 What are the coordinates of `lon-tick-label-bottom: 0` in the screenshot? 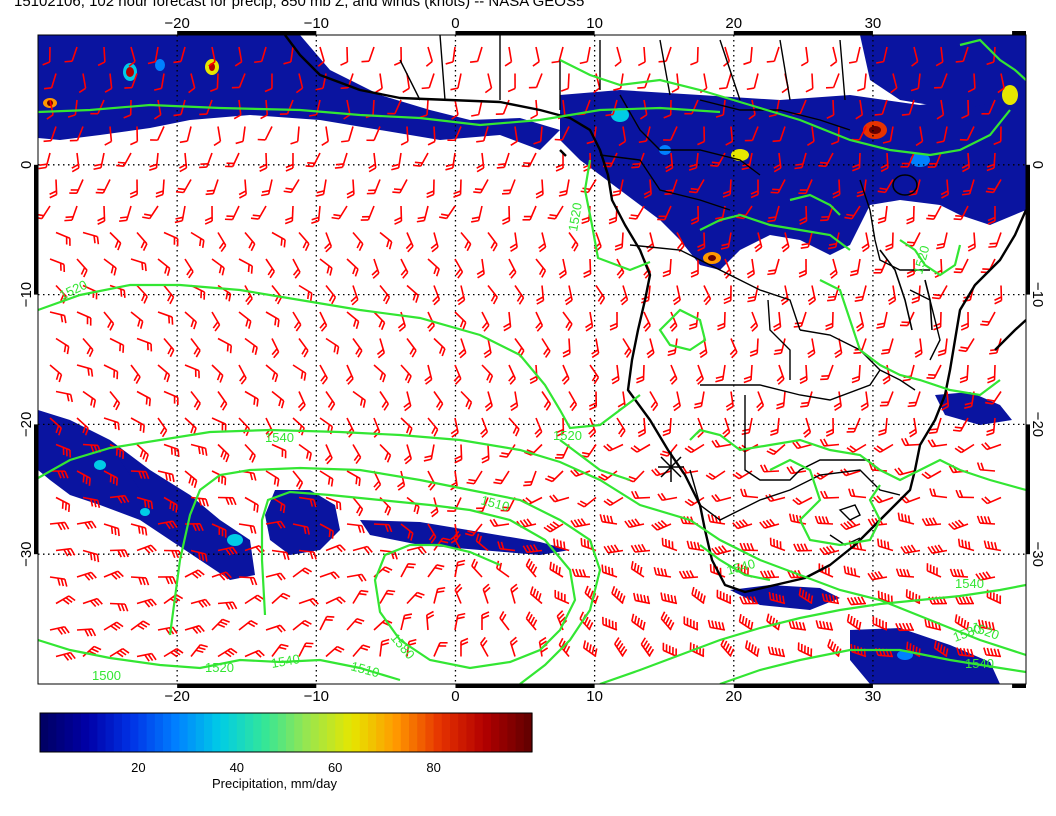 It's located at (455, 696).